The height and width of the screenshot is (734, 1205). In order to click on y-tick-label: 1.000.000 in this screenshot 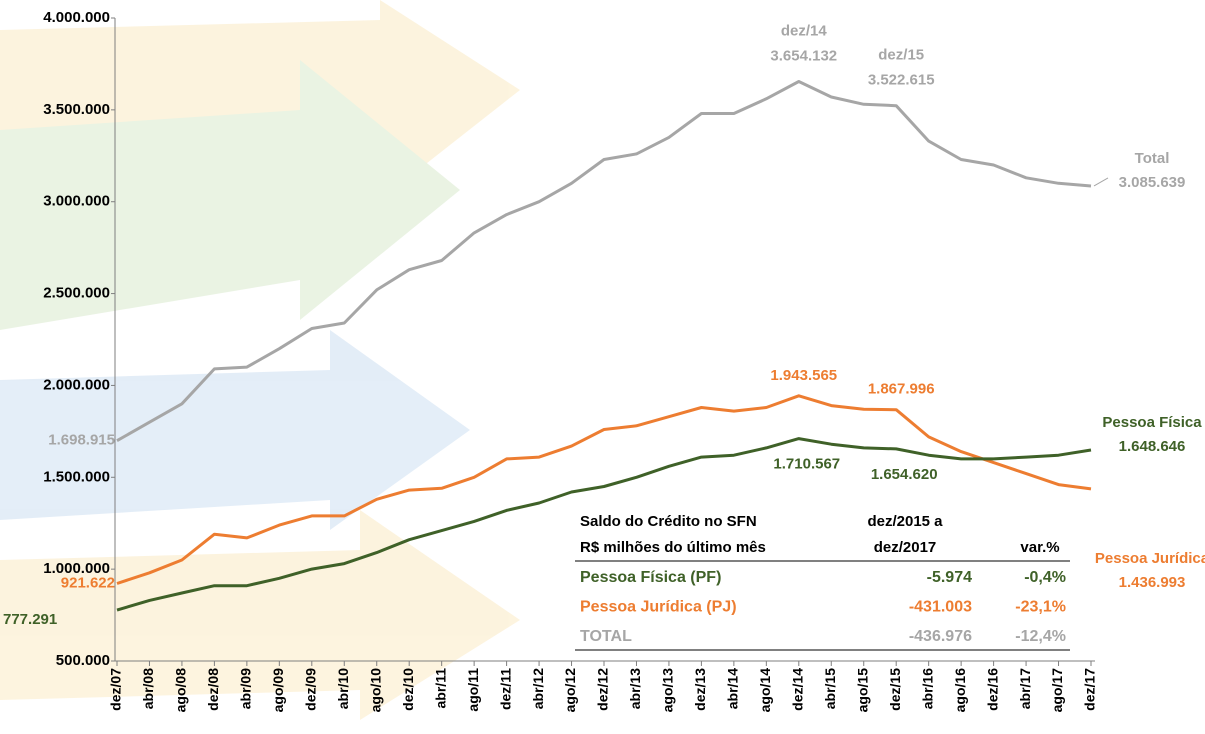, I will do `click(76, 568)`.